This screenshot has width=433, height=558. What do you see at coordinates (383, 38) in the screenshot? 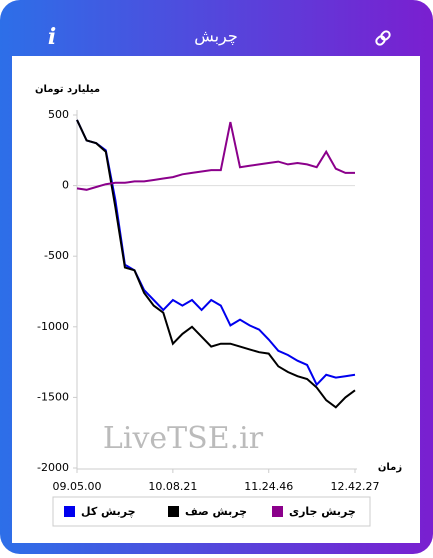
I see `link-button` at bounding box center [383, 38].